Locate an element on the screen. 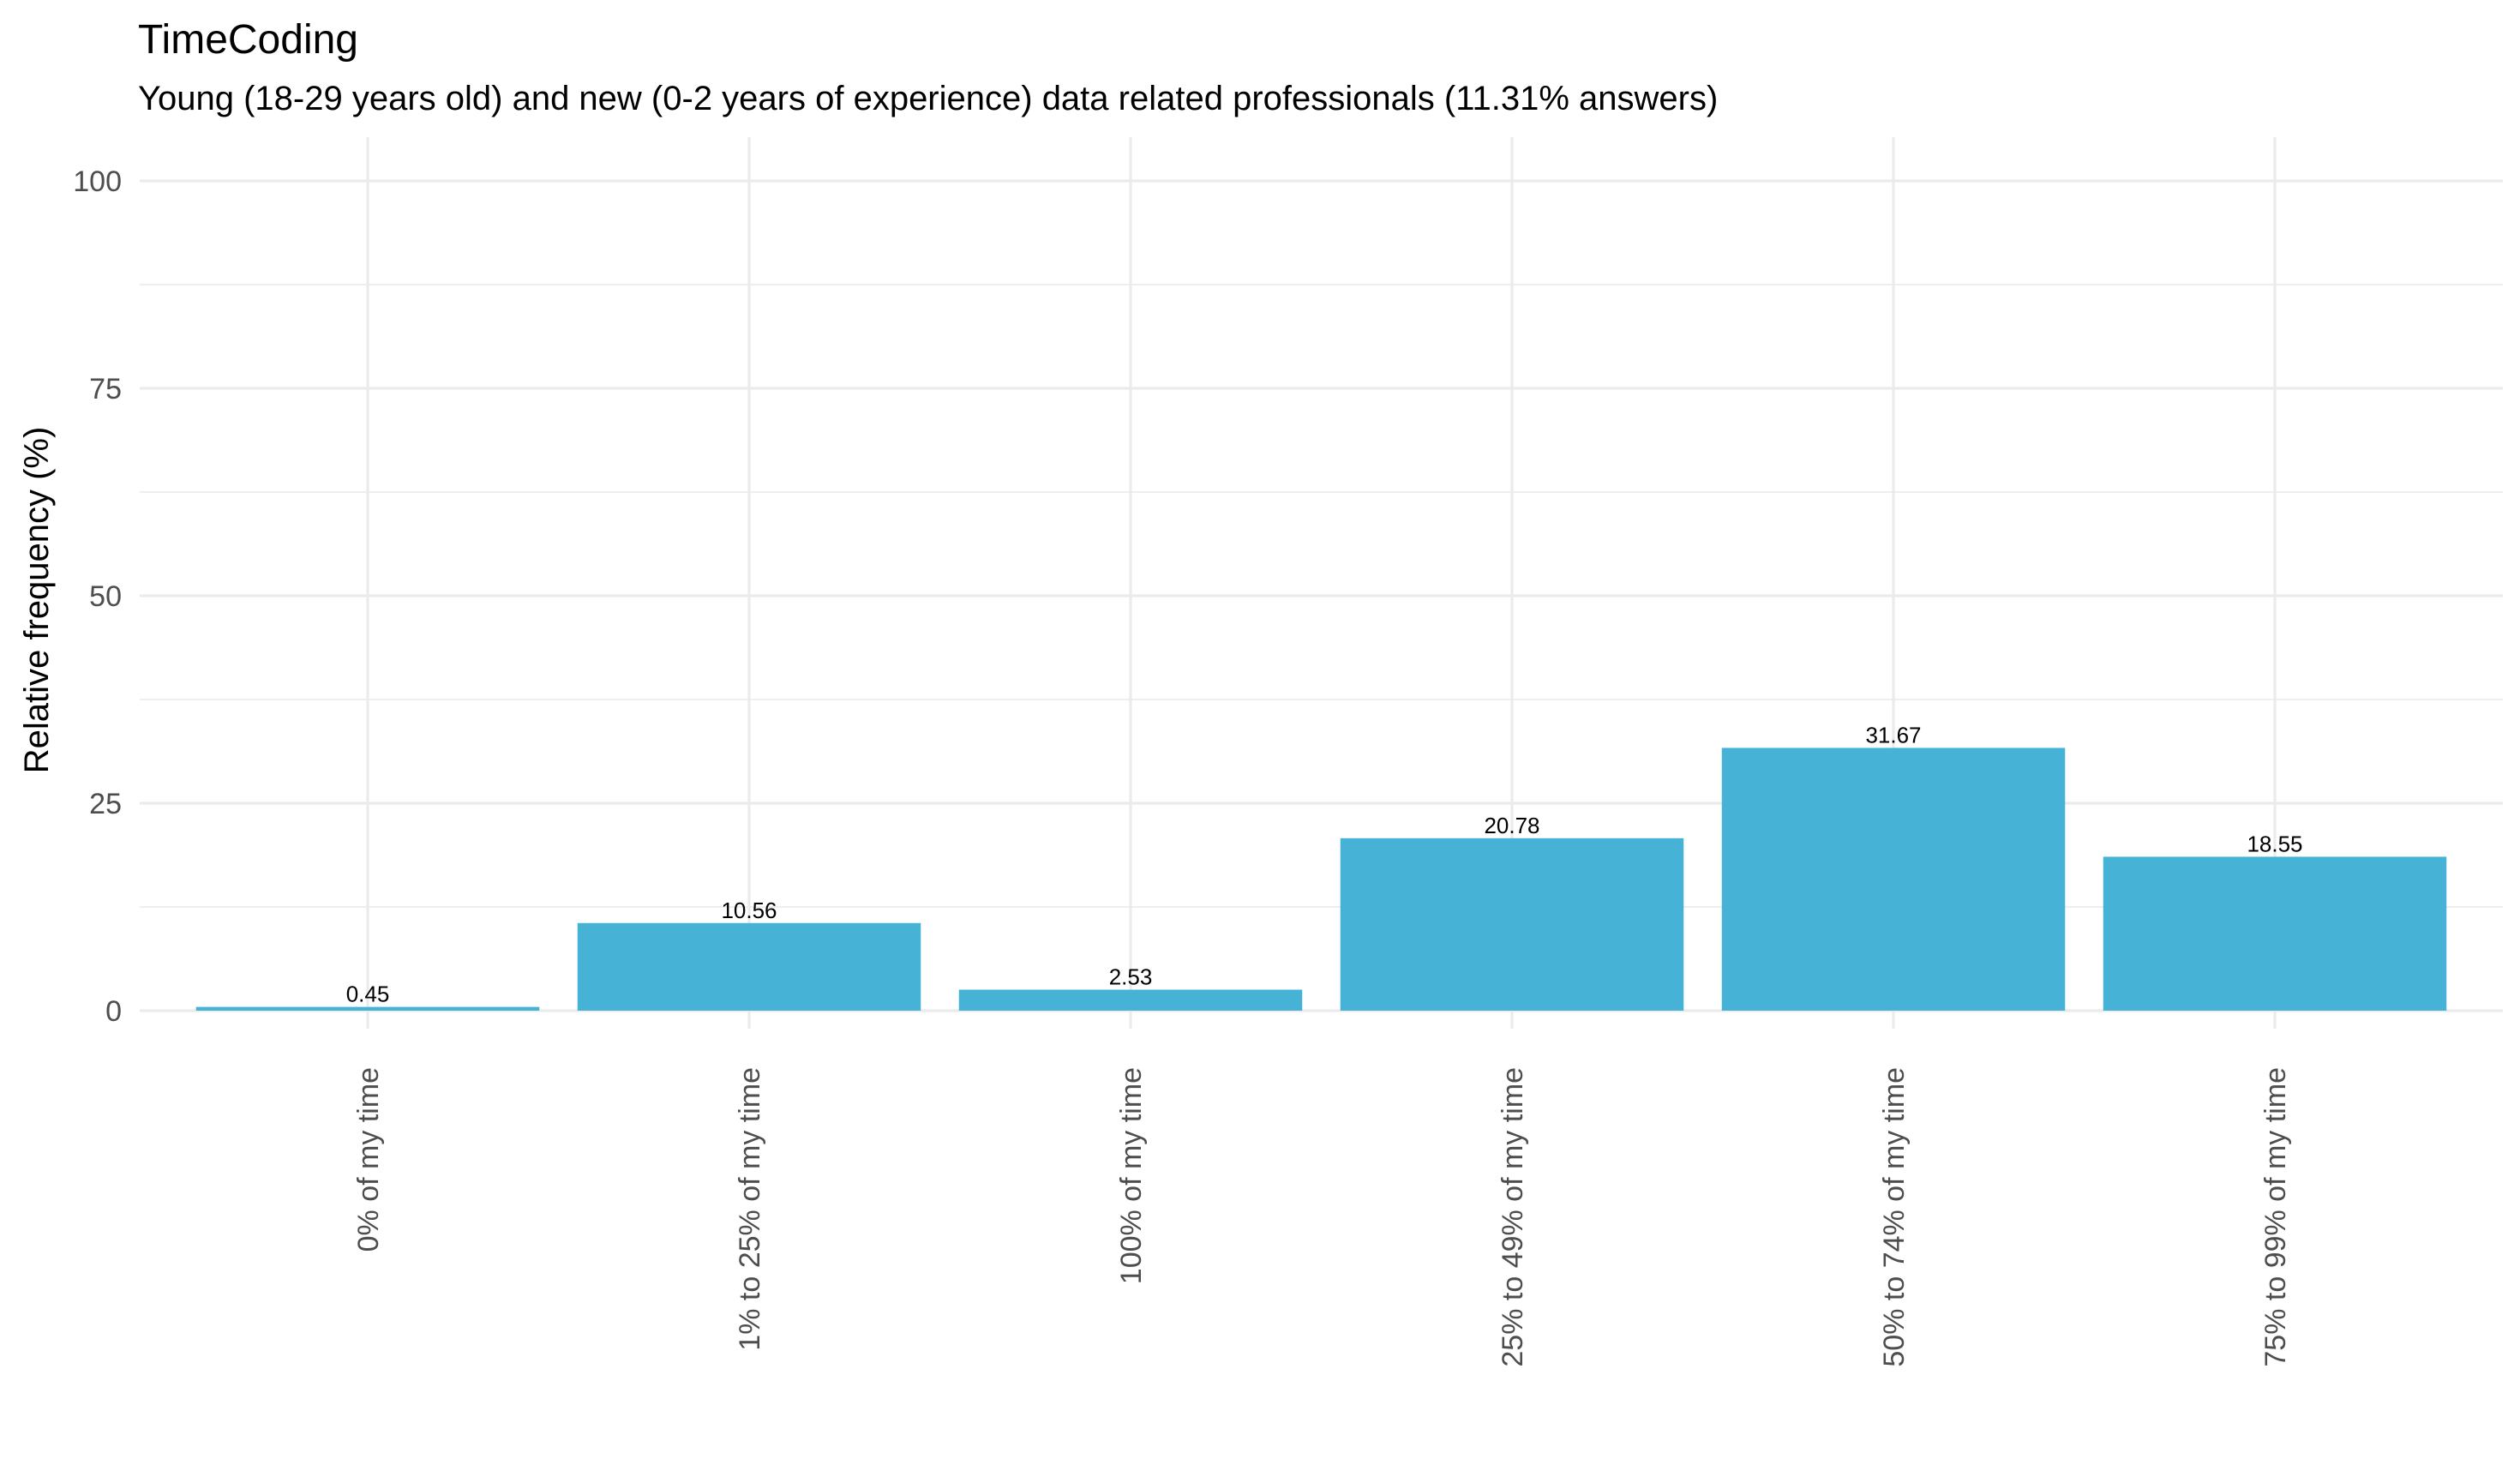 The height and width of the screenshot is (1465, 2520). x-tick-label: 75% to 99% of my time is located at coordinates (2275, 1217).